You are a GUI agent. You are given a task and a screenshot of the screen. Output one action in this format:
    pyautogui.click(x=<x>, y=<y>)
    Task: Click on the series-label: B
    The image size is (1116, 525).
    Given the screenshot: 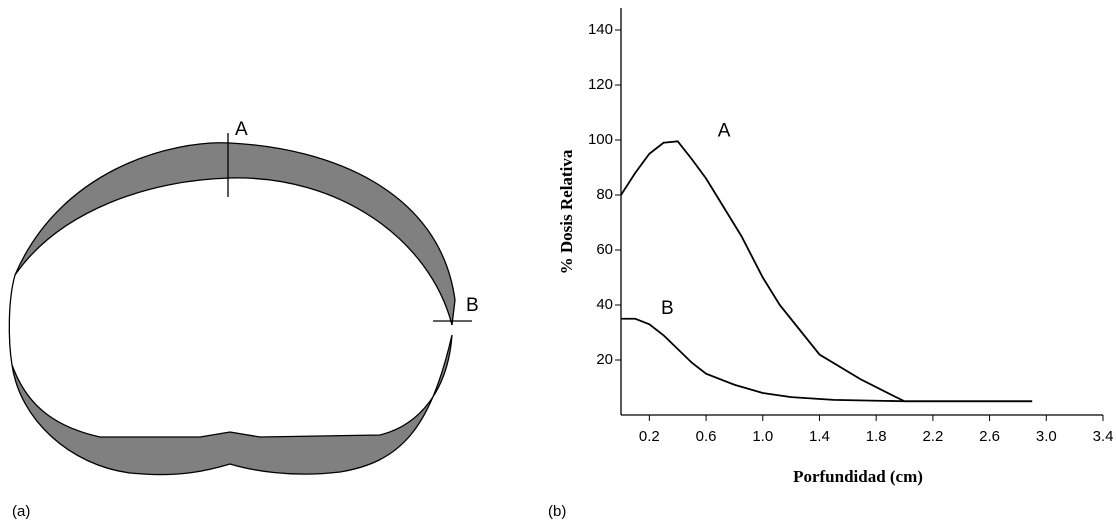 What is the action you would take?
    pyautogui.click(x=667, y=308)
    